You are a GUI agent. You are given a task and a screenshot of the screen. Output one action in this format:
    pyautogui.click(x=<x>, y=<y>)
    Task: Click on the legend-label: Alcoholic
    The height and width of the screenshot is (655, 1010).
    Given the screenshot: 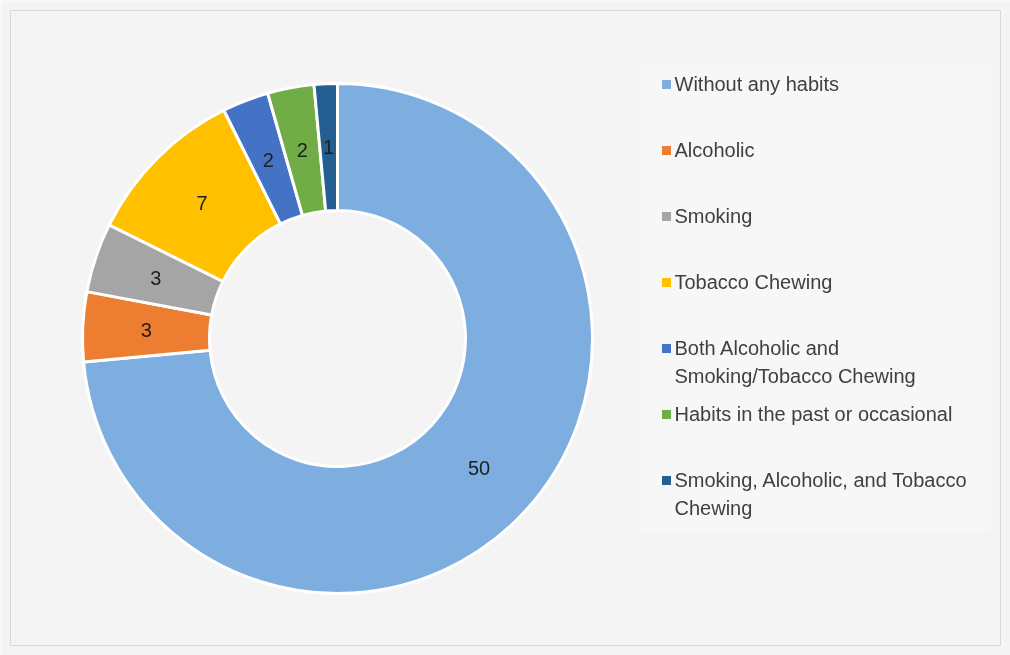 What is the action you would take?
    pyautogui.click(x=714, y=149)
    